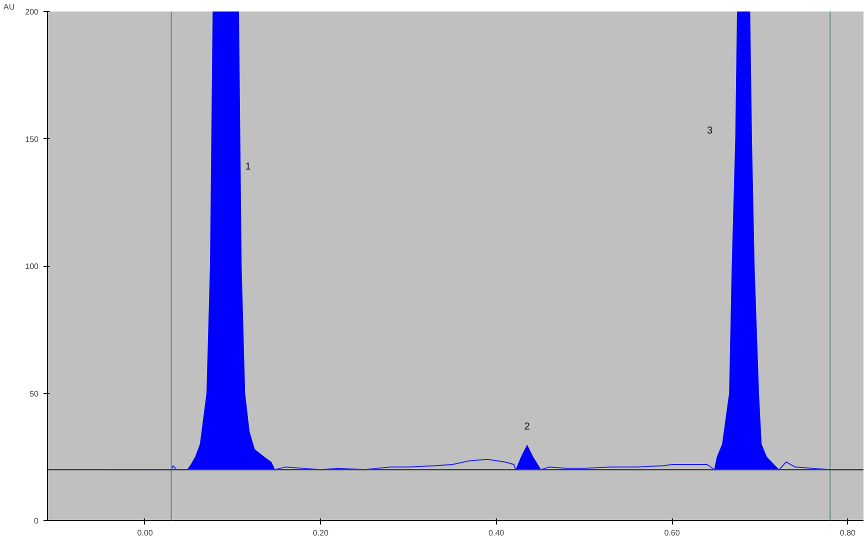  I want to click on y-tick-label: 100, so click(32, 266).